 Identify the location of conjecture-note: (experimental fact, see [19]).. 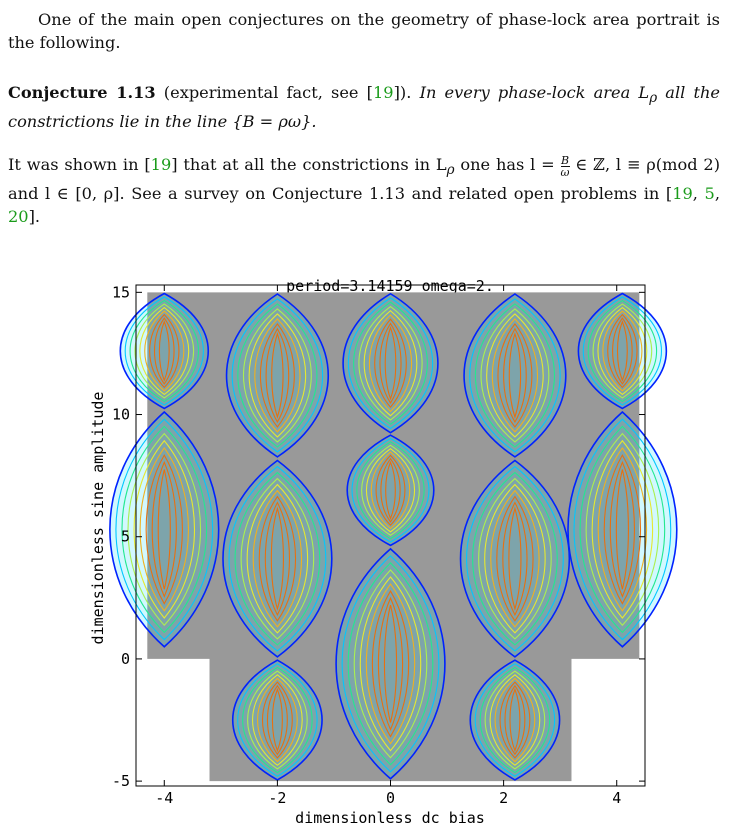
(287, 92).